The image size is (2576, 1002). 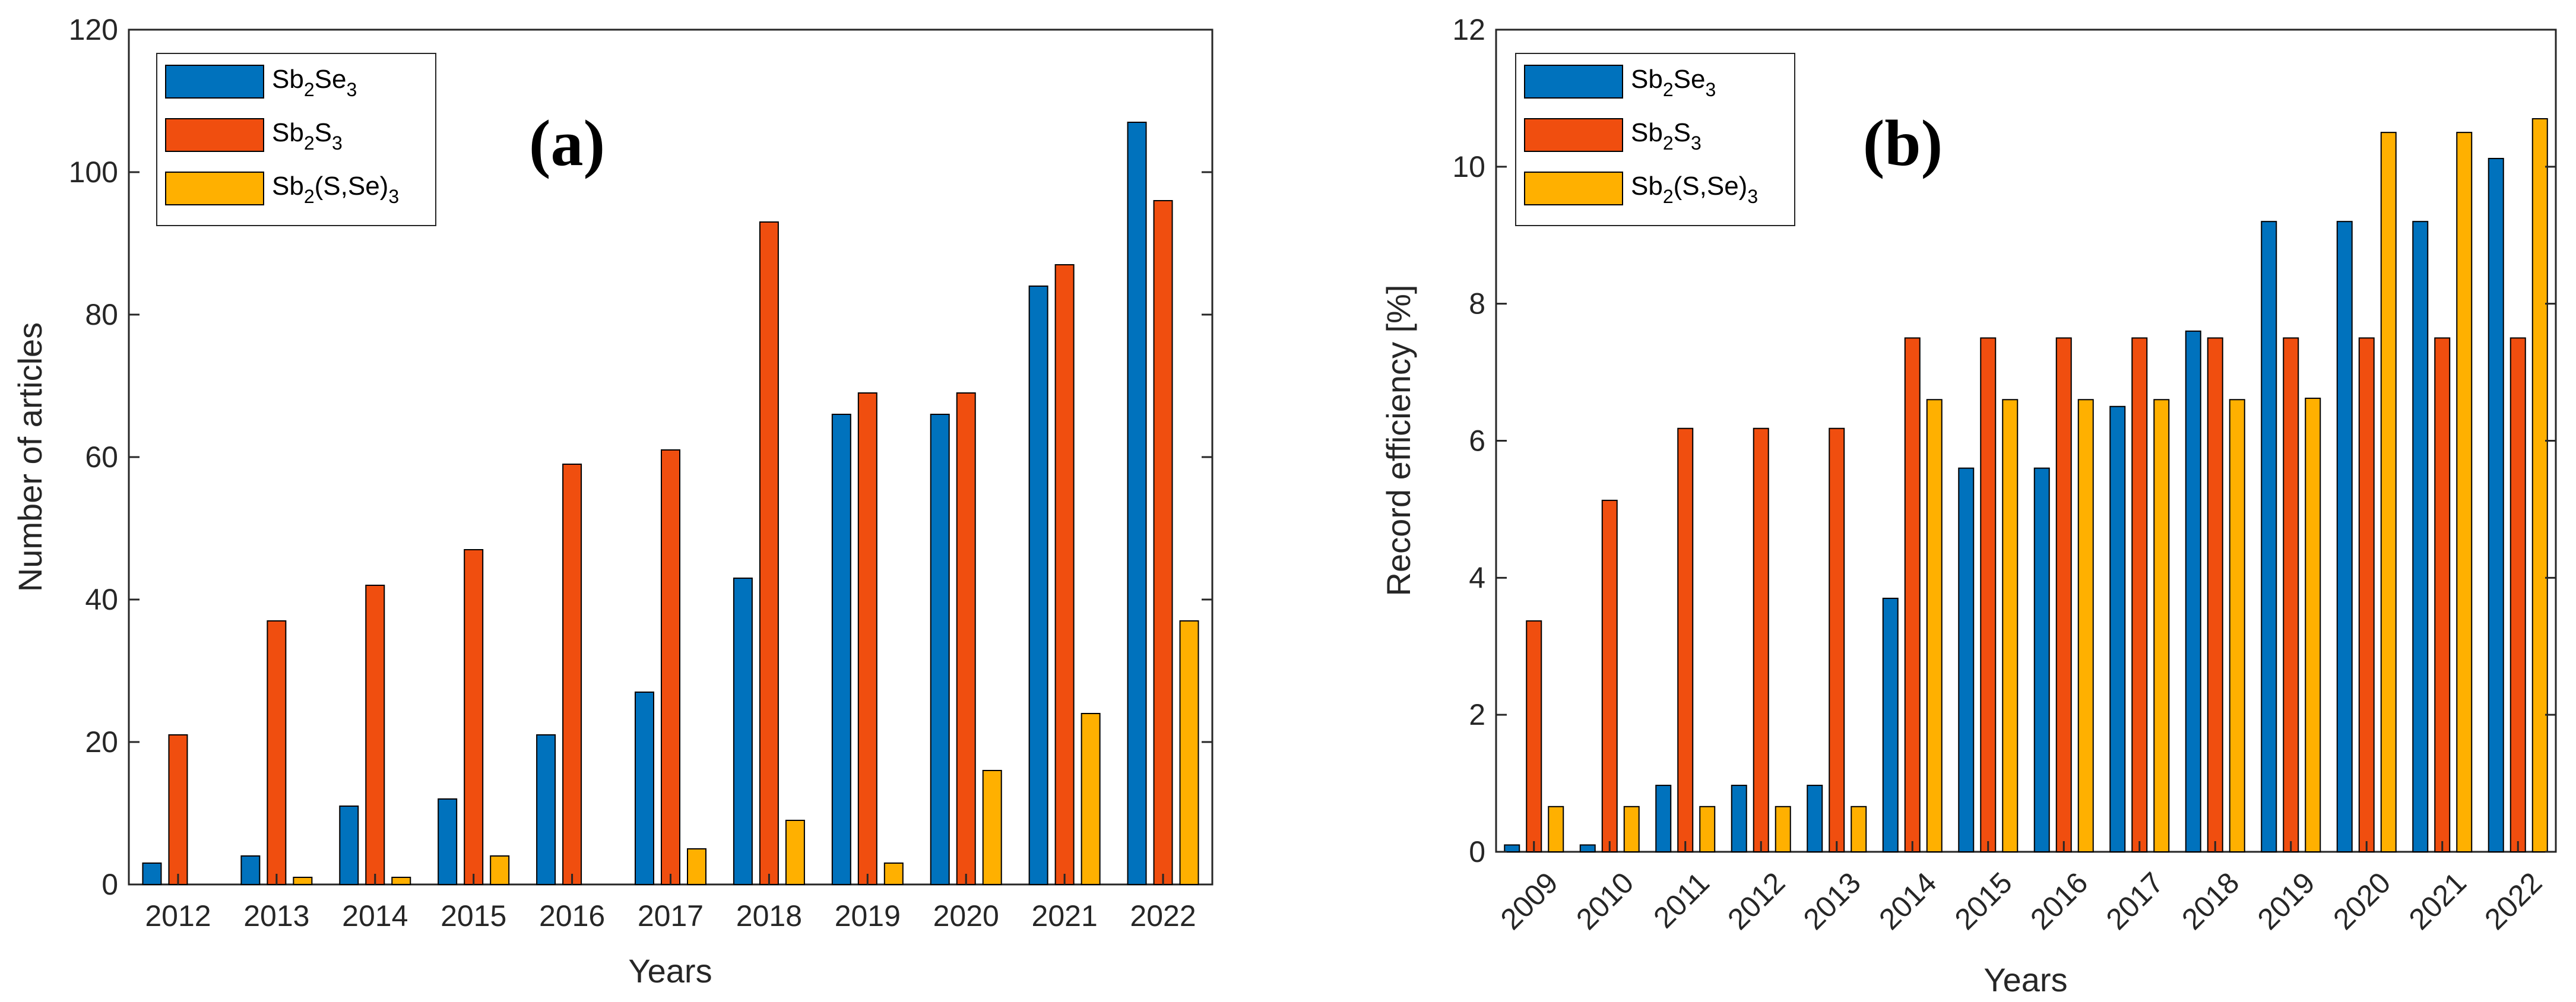 I want to click on bar-sb2se3-2017-b, so click(x=2118, y=629).